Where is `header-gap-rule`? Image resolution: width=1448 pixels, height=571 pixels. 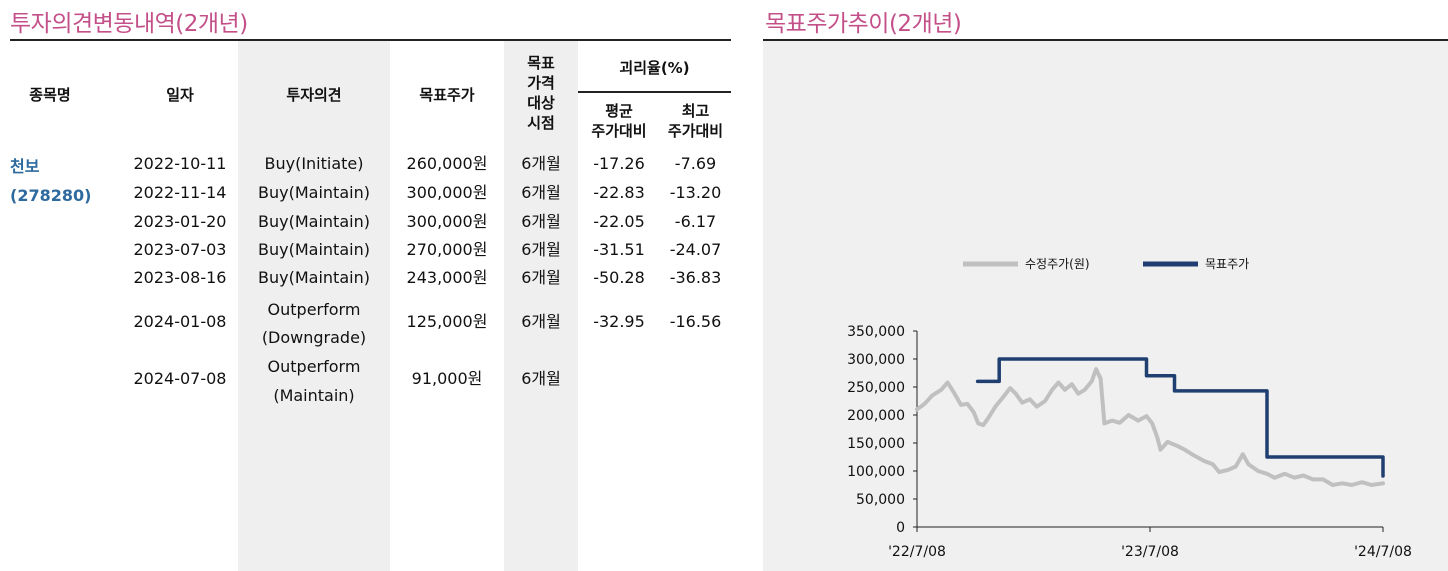 header-gap-rule is located at coordinates (654, 92).